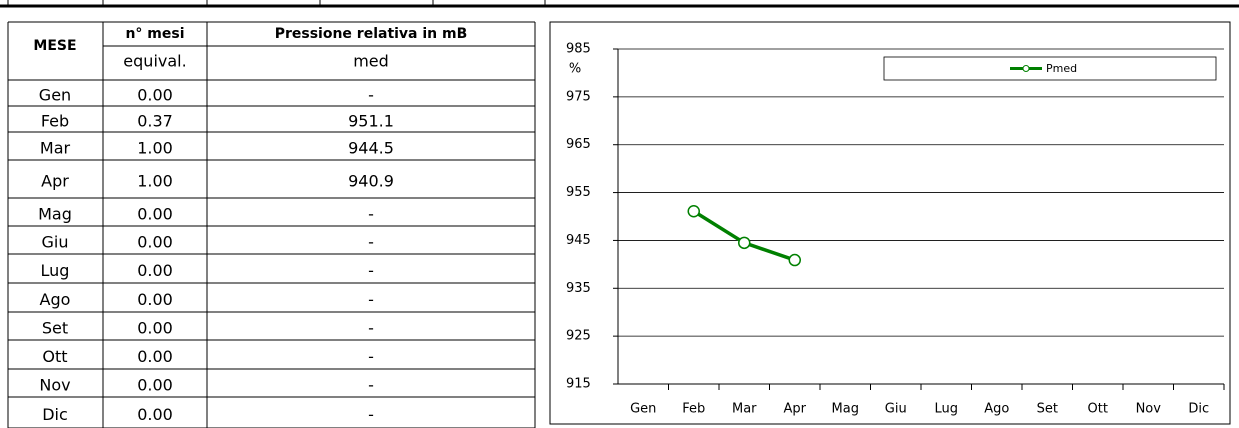 The image size is (1239, 428). Describe the element at coordinates (578, 96) in the screenshot. I see `y-tick-label: 975` at that location.